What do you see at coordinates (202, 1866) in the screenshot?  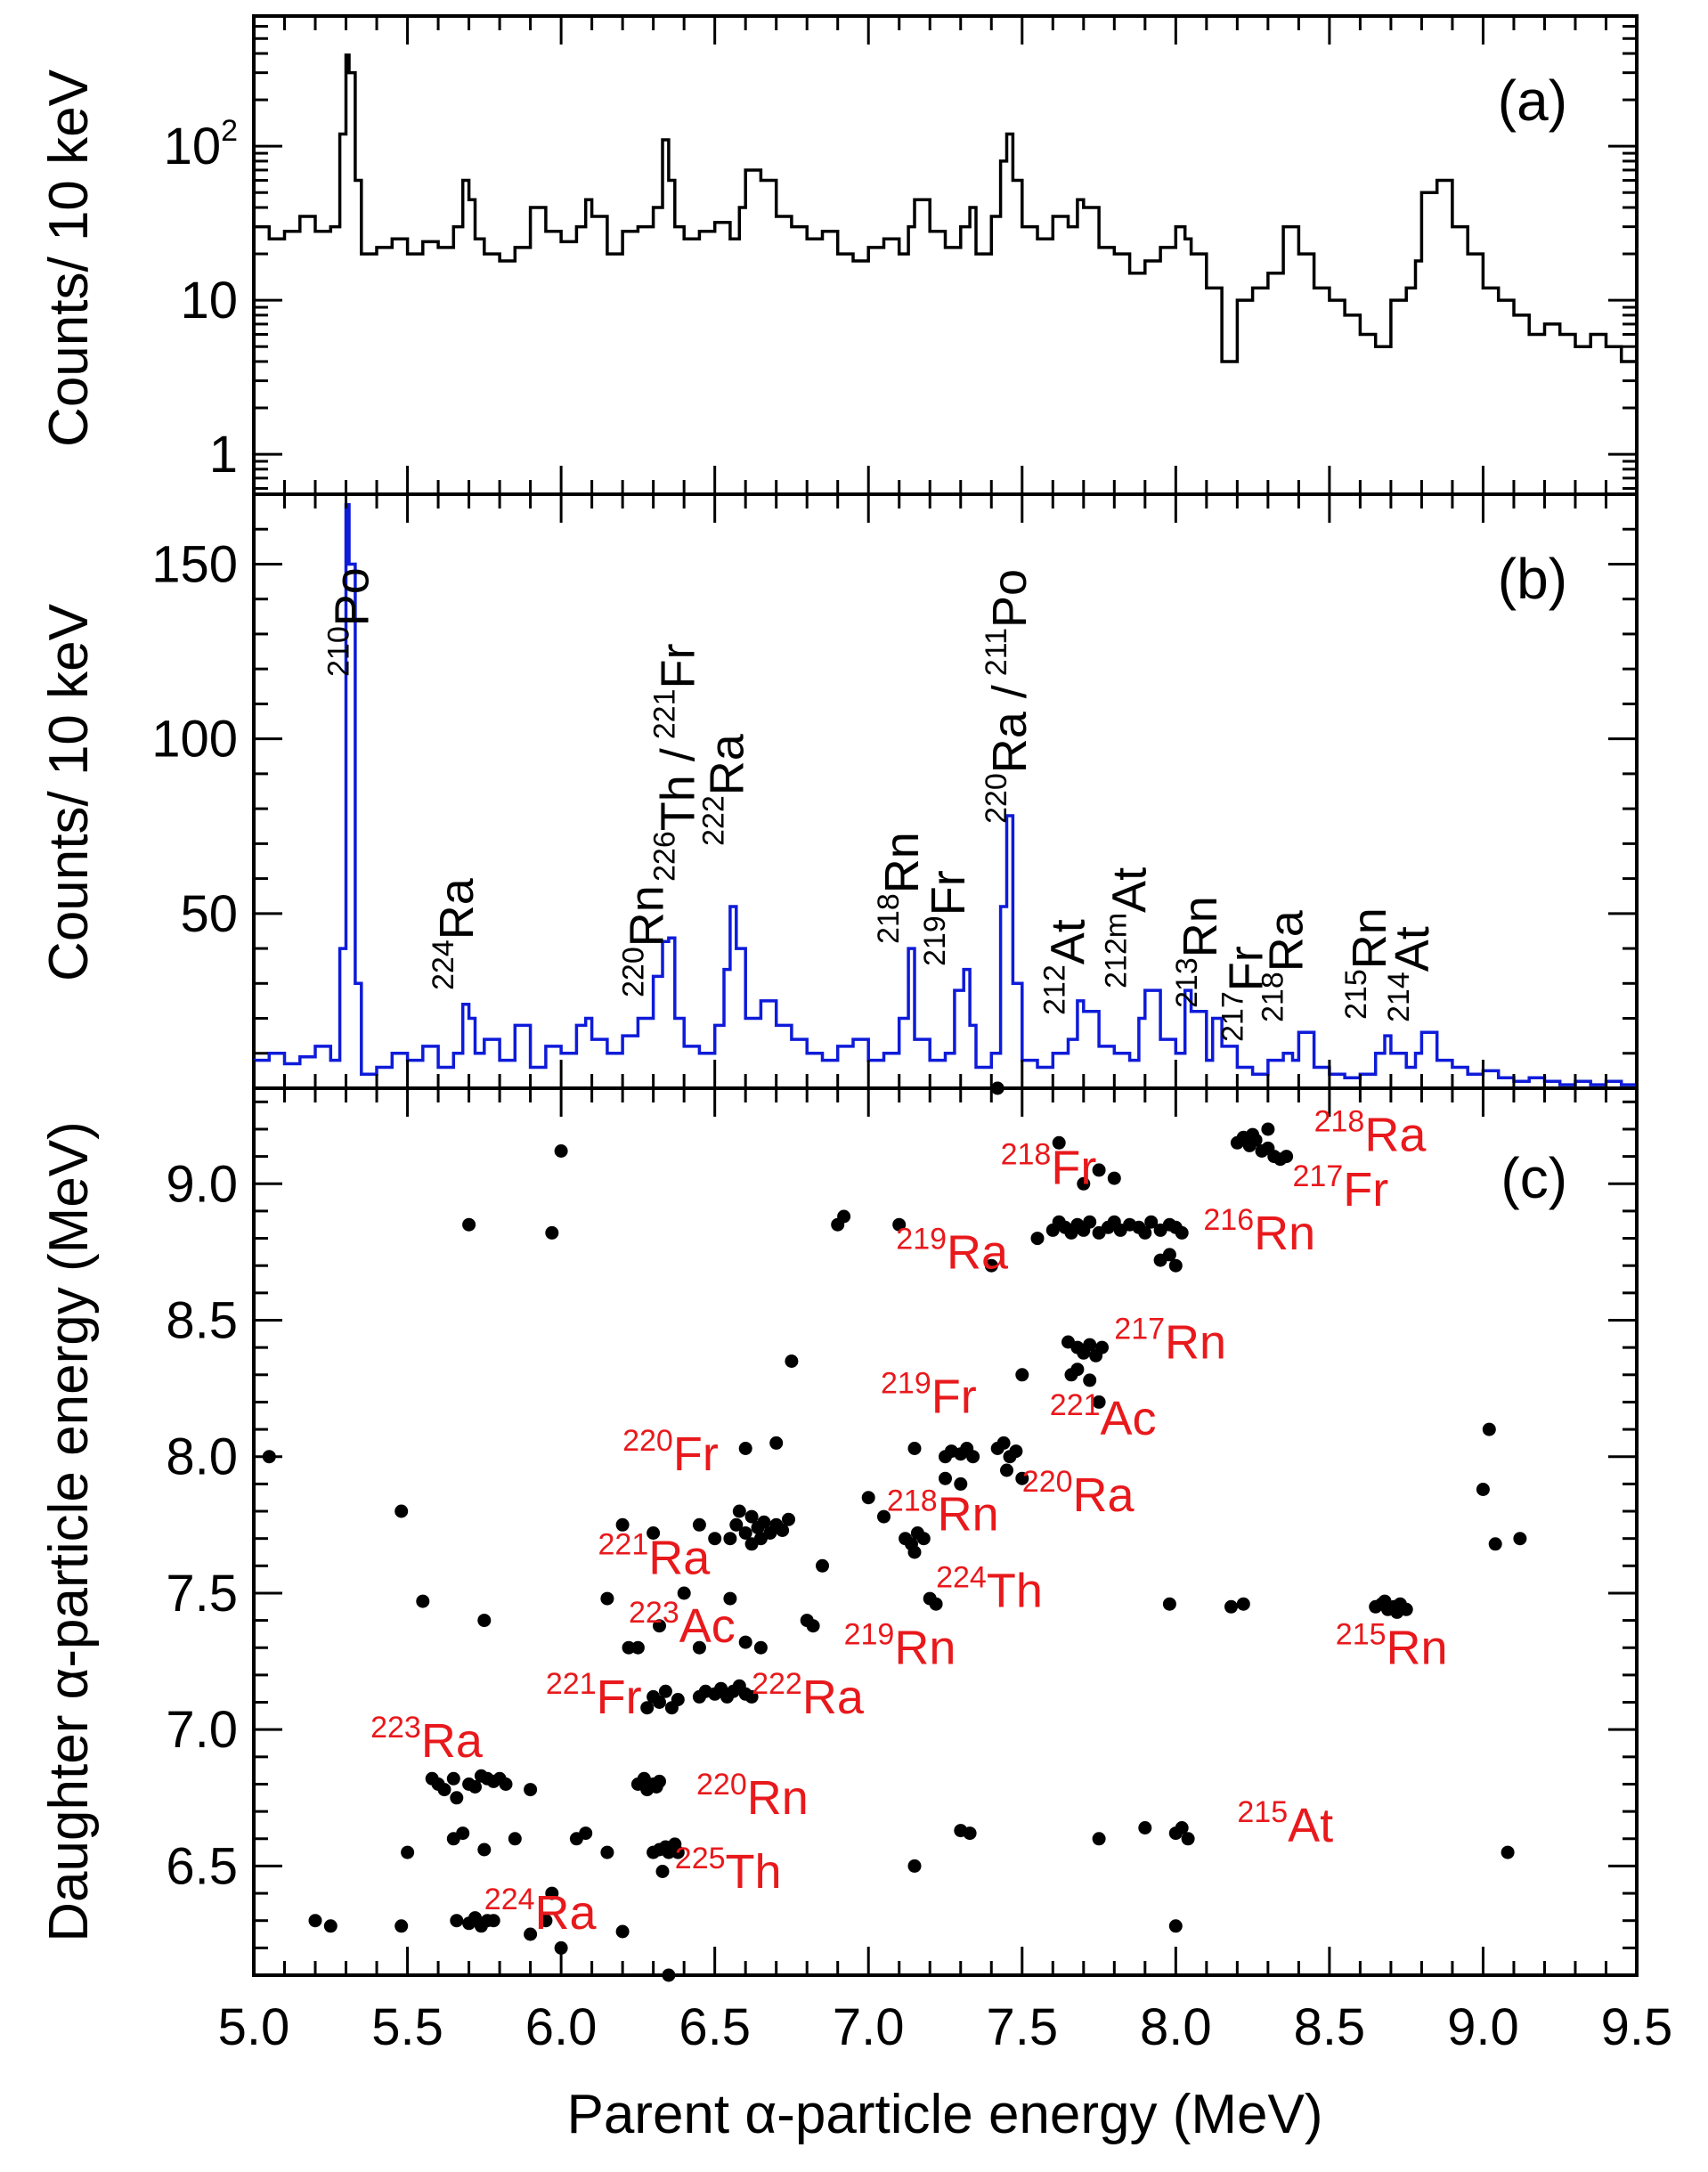 I see `y-tick-label: 6.5` at bounding box center [202, 1866].